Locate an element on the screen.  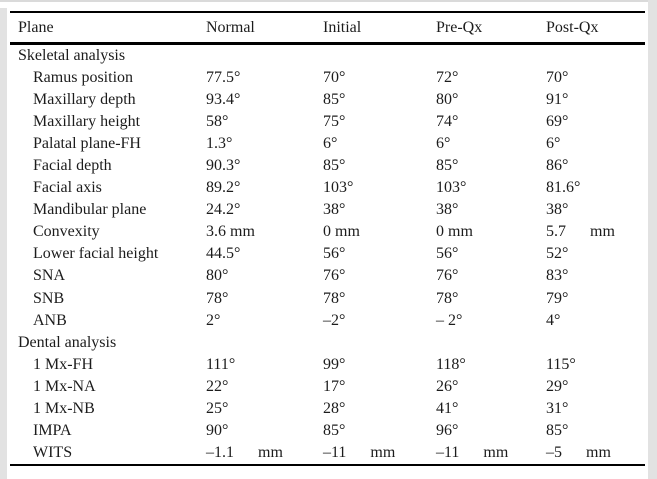
normal-value-cell: 90.3° is located at coordinates (223, 166).